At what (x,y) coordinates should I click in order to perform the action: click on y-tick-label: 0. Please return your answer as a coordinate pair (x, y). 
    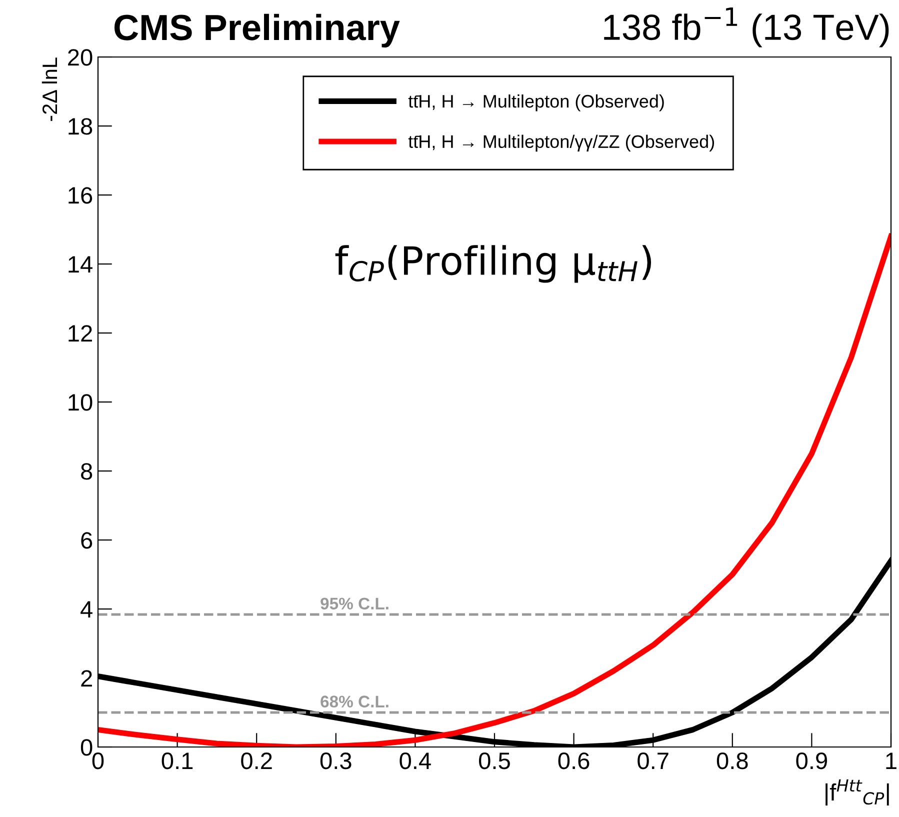
    Looking at the image, I should click on (86, 747).